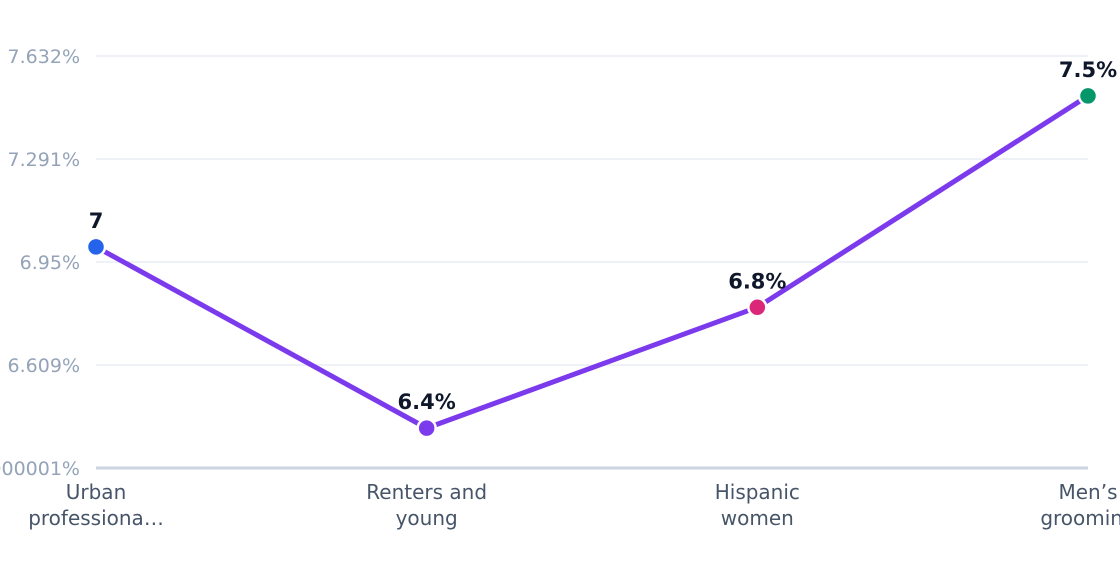 The width and height of the screenshot is (1120, 572). What do you see at coordinates (757, 492) in the screenshot?
I see `x-category-label-line: Hispanic` at bounding box center [757, 492].